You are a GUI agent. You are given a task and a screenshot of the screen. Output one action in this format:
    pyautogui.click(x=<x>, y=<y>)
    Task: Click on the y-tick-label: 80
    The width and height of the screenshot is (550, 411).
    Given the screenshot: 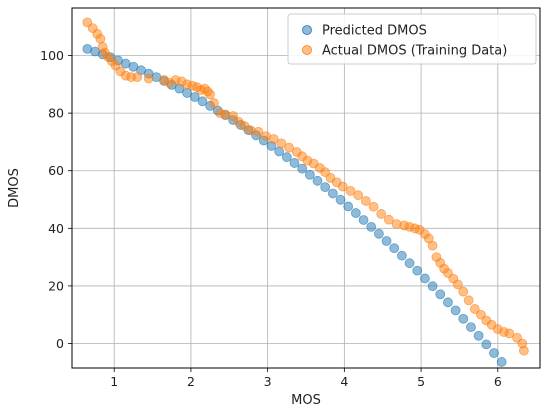 What is the action you would take?
    pyautogui.click(x=56, y=113)
    